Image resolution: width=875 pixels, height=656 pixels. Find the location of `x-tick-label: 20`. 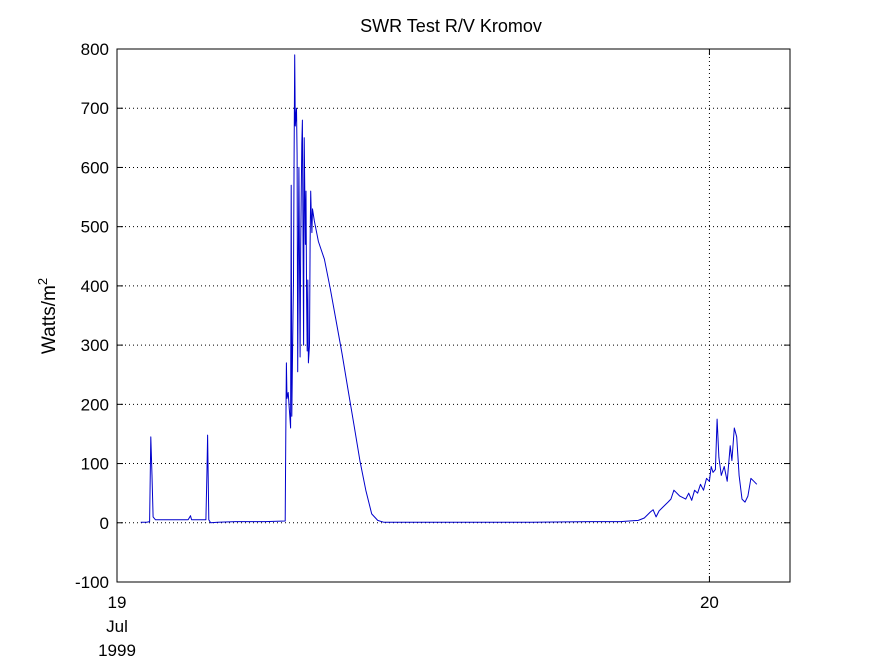

x-tick-label: 20 is located at coordinates (709, 602).